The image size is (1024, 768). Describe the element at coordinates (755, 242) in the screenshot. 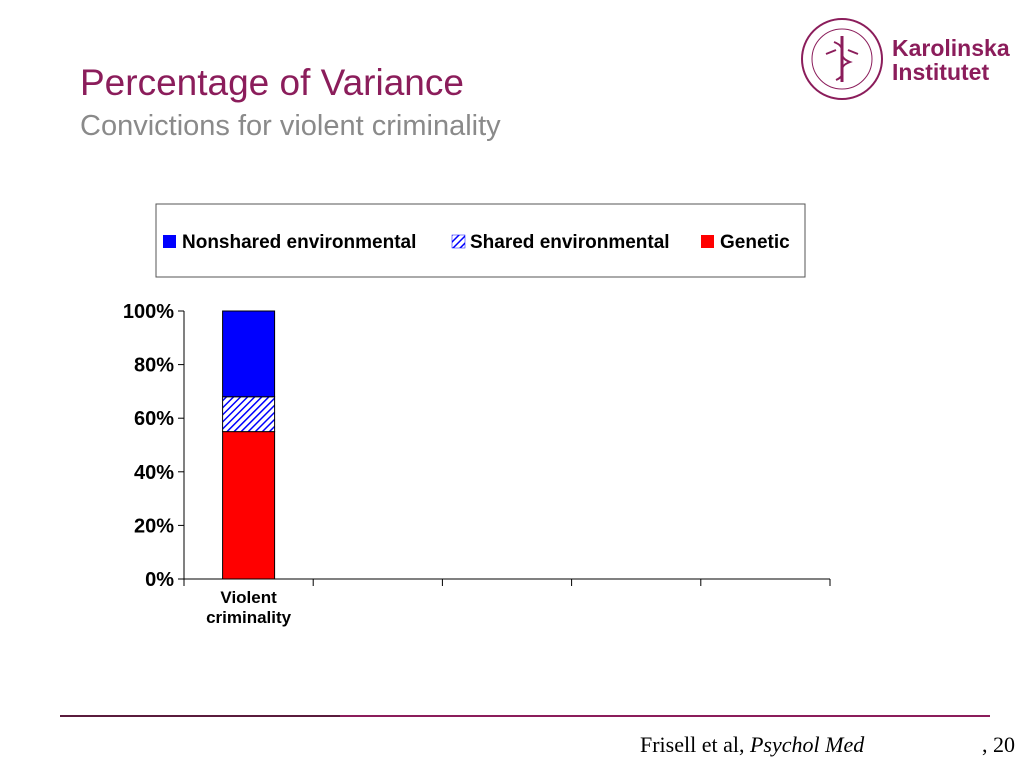

I see `legend-label-genetic: Genetic` at that location.